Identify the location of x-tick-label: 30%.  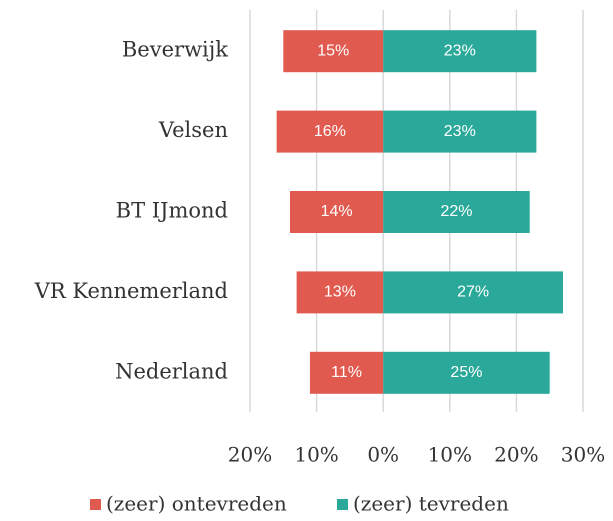
(583, 455).